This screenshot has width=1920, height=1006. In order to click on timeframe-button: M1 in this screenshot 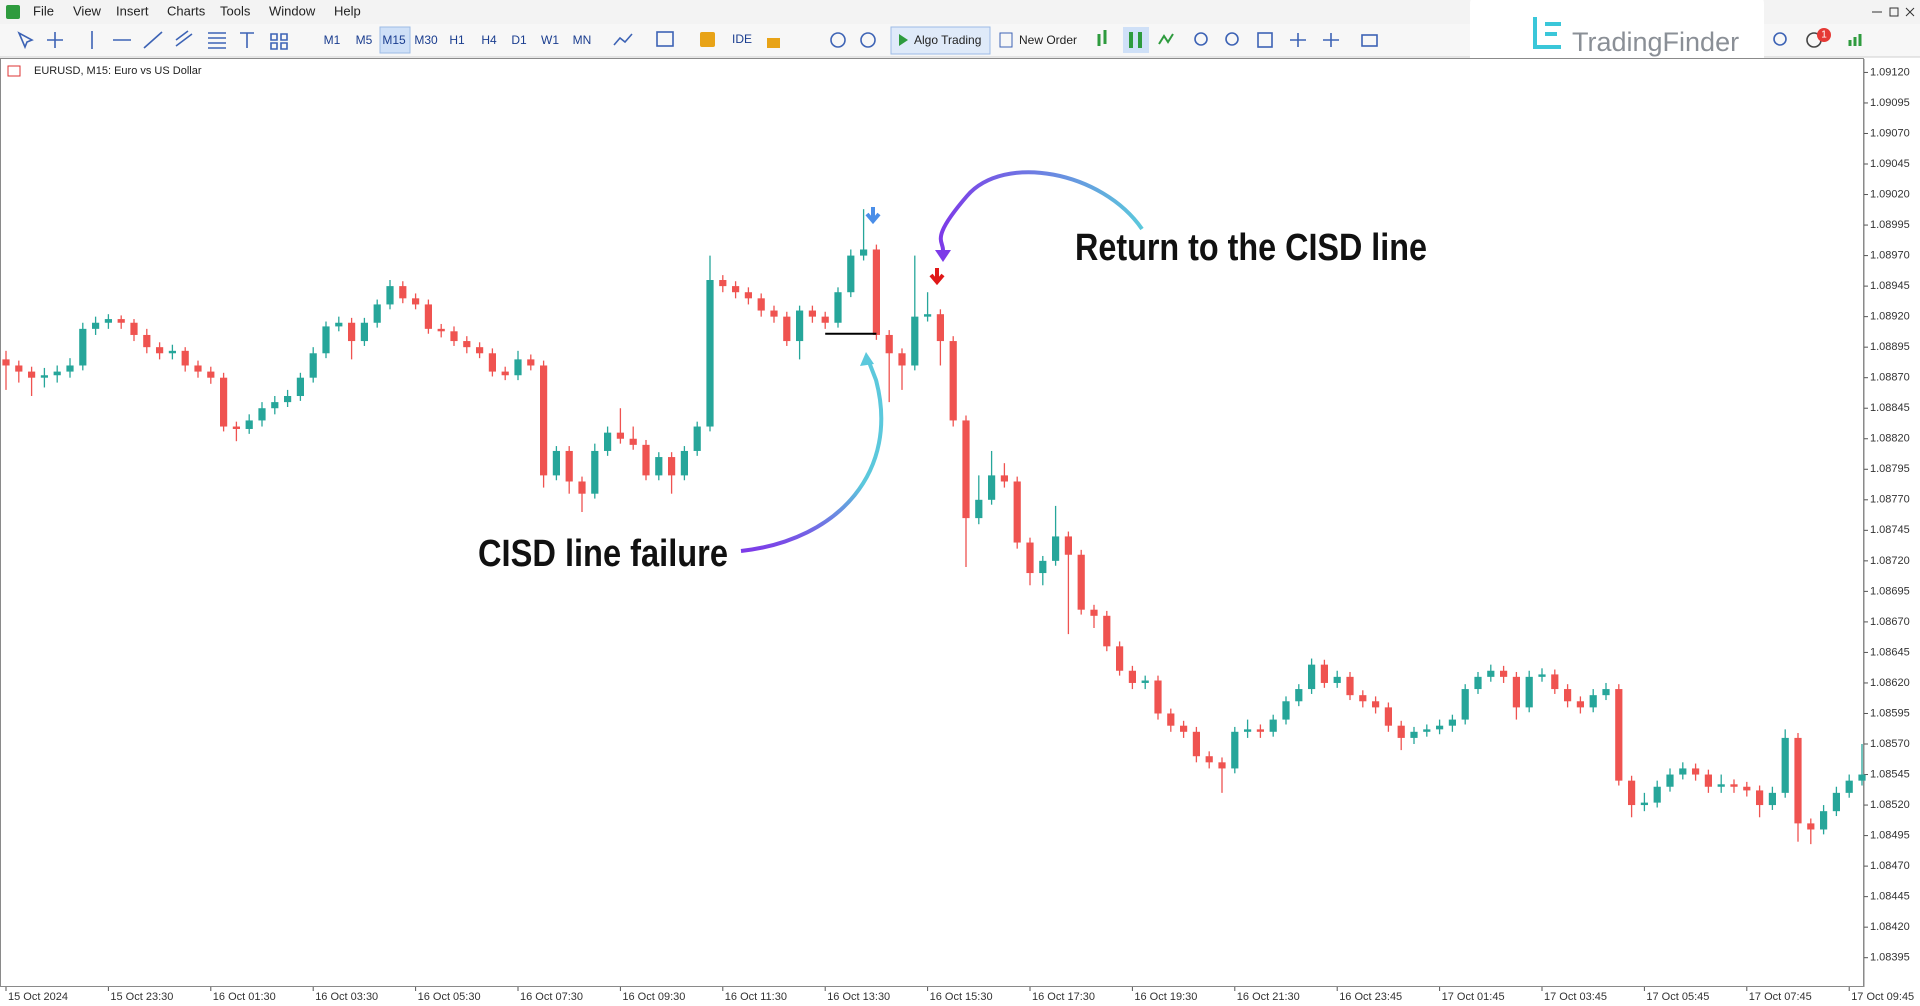, I will do `click(332, 40)`.